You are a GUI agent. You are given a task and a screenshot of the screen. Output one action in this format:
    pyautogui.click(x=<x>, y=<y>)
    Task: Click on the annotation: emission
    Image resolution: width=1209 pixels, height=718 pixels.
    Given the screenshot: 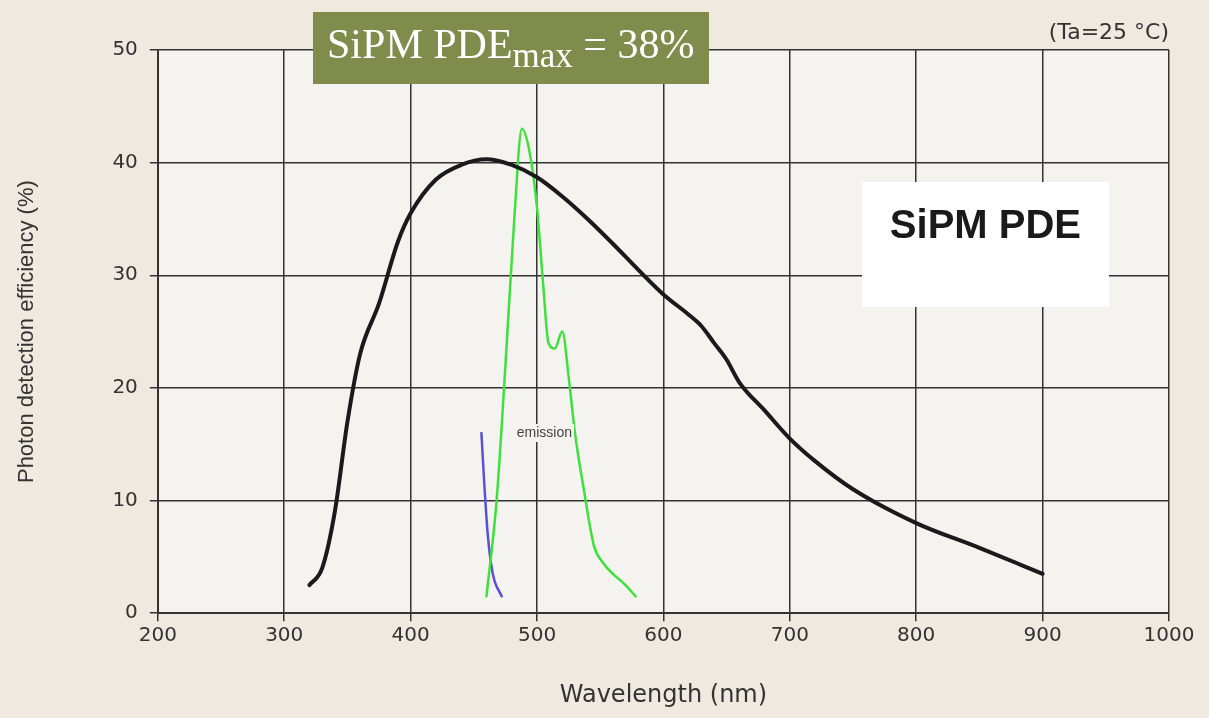 What is the action you would take?
    pyautogui.click(x=544, y=431)
    